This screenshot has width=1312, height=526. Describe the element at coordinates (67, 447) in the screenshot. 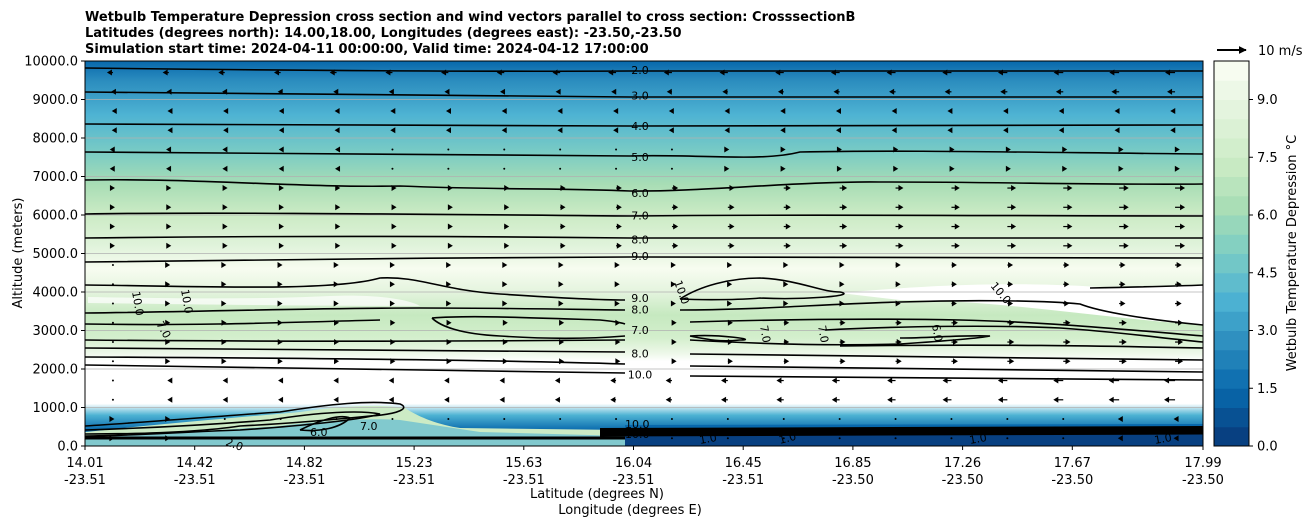

I see `y-tick-label: 0.0` at that location.